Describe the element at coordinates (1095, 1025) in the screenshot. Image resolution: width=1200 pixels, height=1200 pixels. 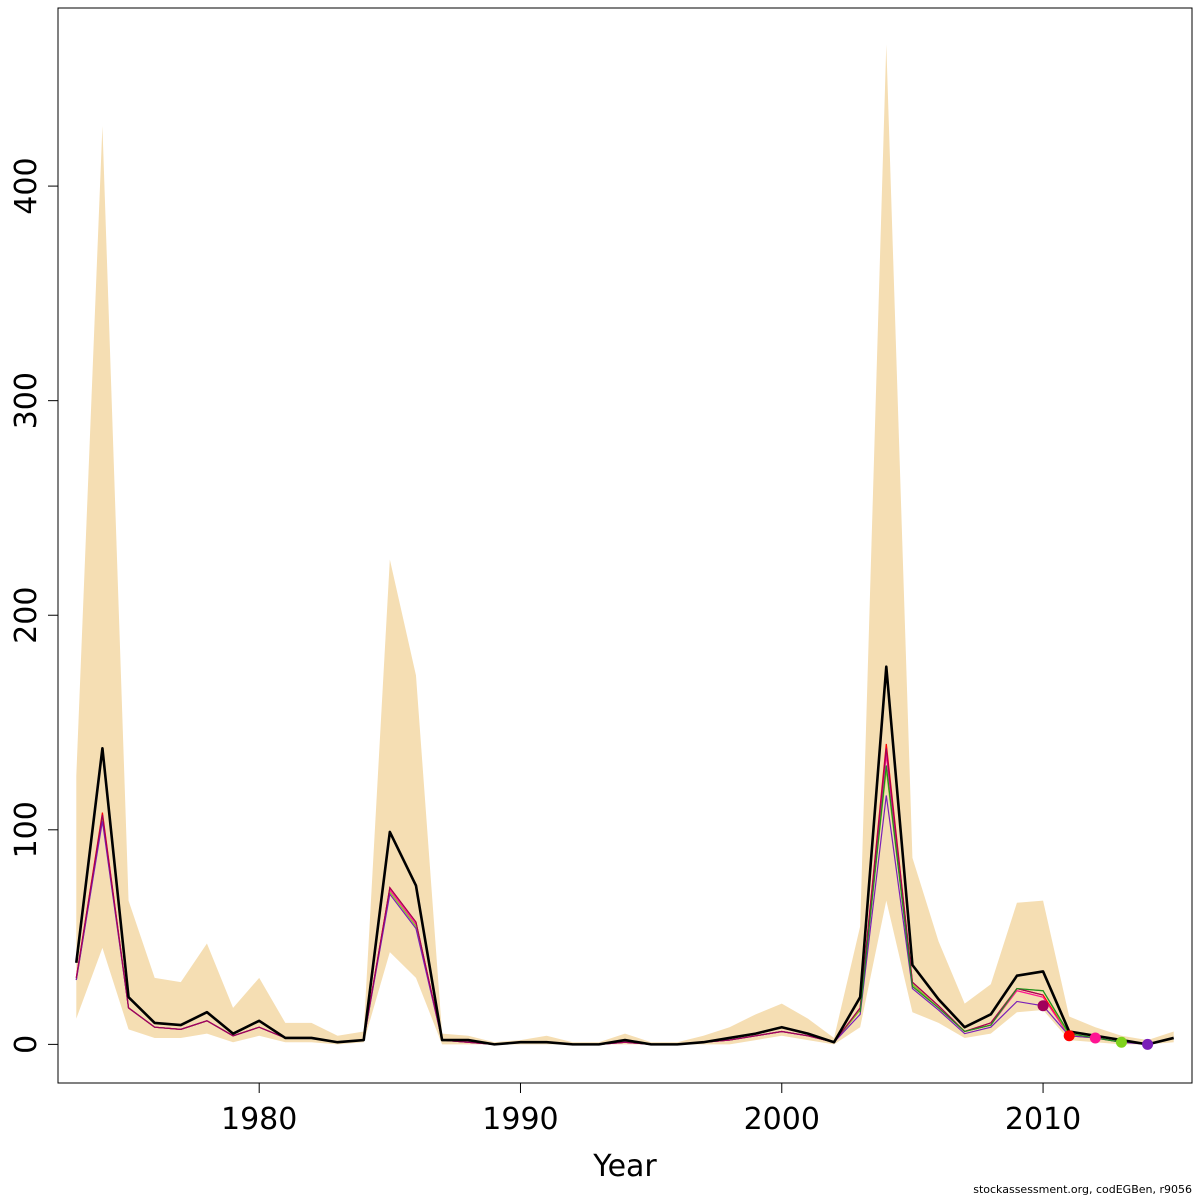
I see `terminal-points-layer` at that location.